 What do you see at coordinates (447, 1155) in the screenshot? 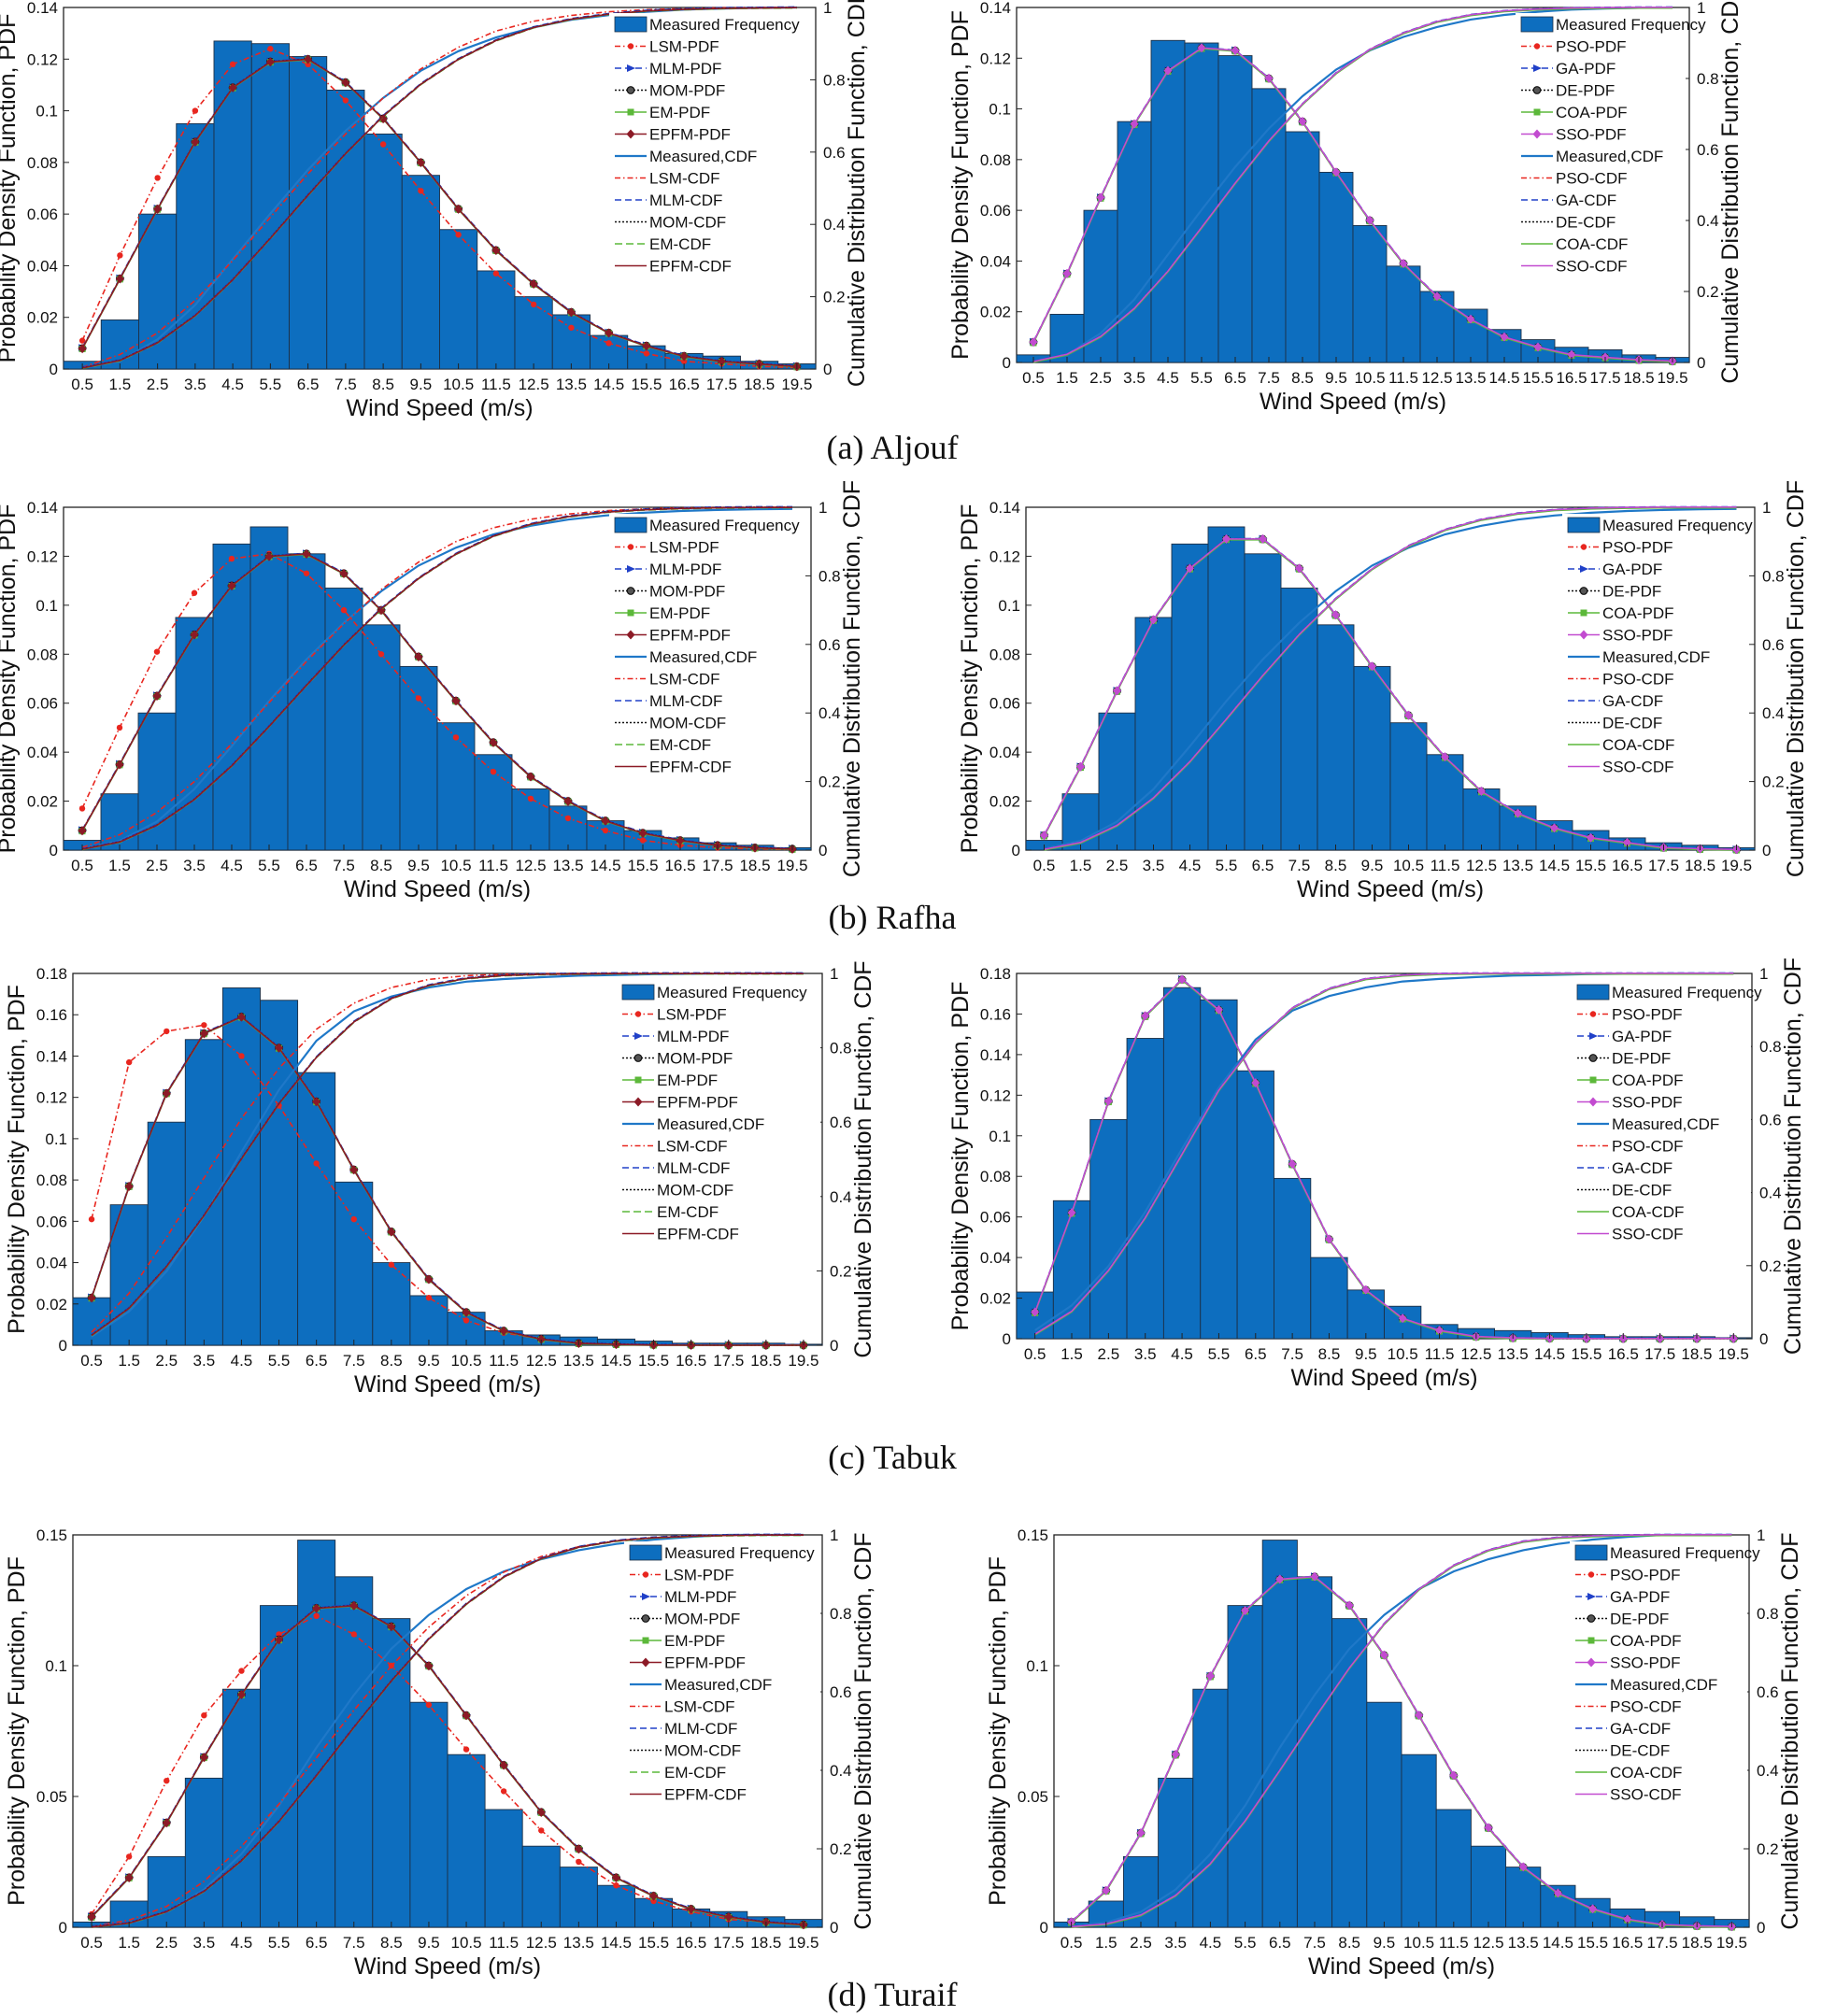
I see `series-line-epfm-cdf` at bounding box center [447, 1155].